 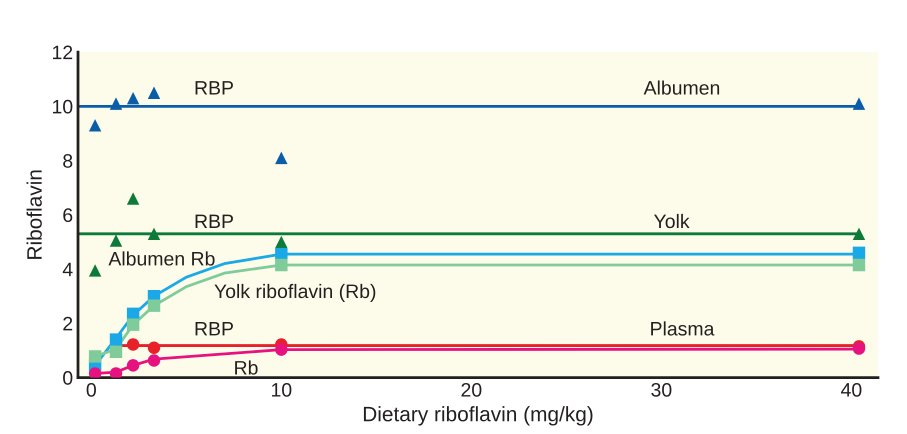 What do you see at coordinates (295, 293) in the screenshot?
I see `annotation: Yolk riboflavin (Rb)` at bounding box center [295, 293].